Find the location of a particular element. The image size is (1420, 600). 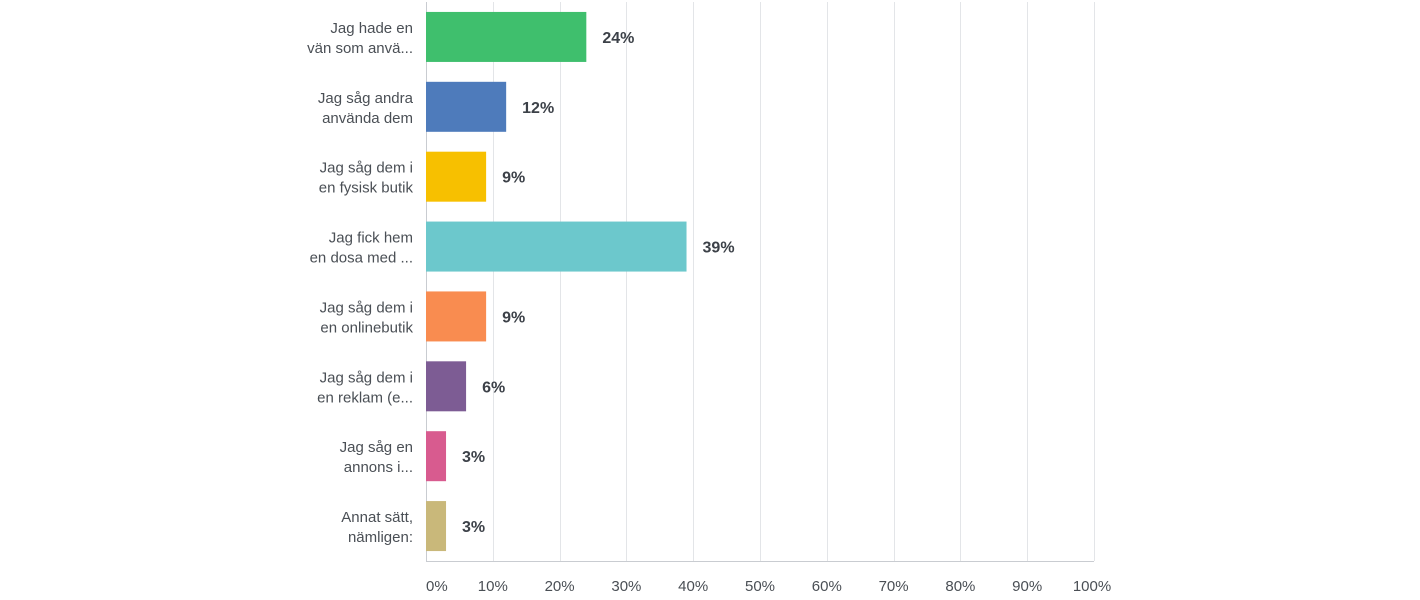

category-label-7-line-0: Annat sätt, is located at coordinates (377, 517).